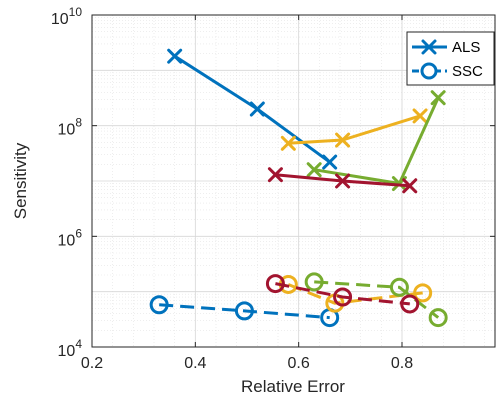 The height and width of the screenshot is (401, 496). I want to click on y-tick-label-exponent: 8, so click(78, 123).